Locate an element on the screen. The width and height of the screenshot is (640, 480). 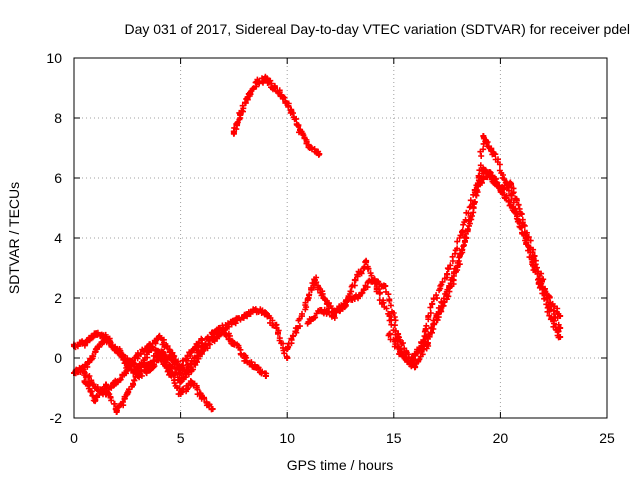
y-tick-label: 6 is located at coordinates (58, 178).